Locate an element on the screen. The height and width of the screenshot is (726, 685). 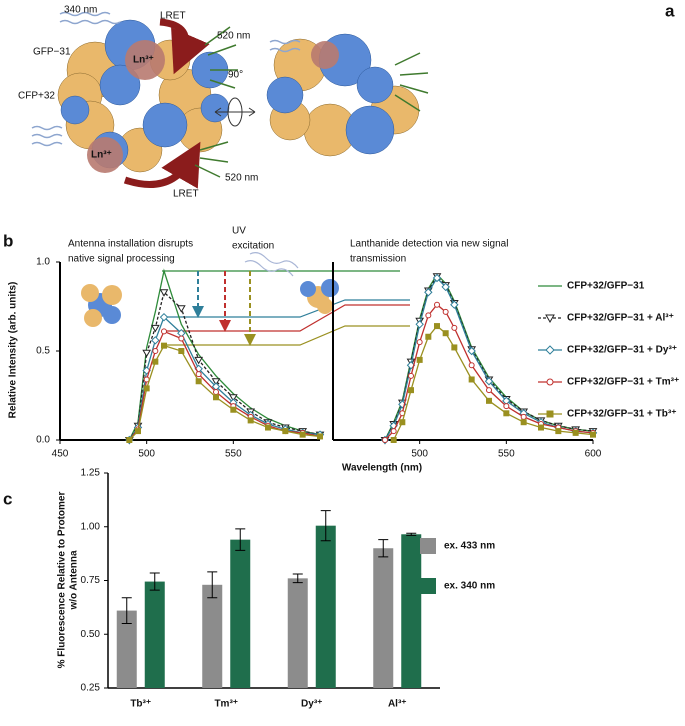
annotation: Lanthanide detection via new signal is located at coordinates (429, 244).